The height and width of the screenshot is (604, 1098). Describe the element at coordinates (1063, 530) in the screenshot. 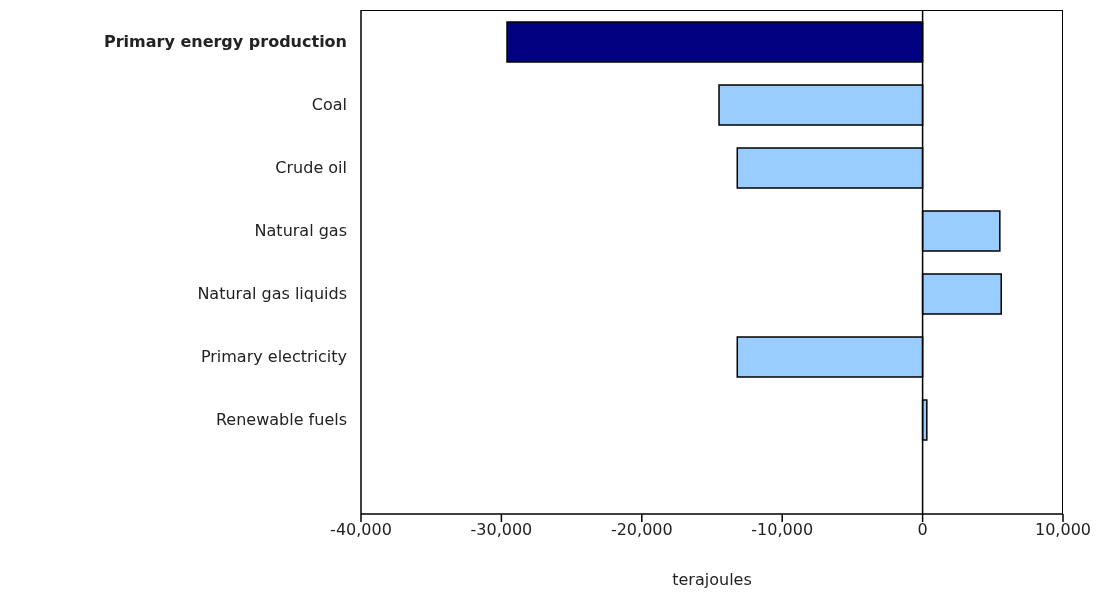

I see `x-tick-label: 10,000` at that location.